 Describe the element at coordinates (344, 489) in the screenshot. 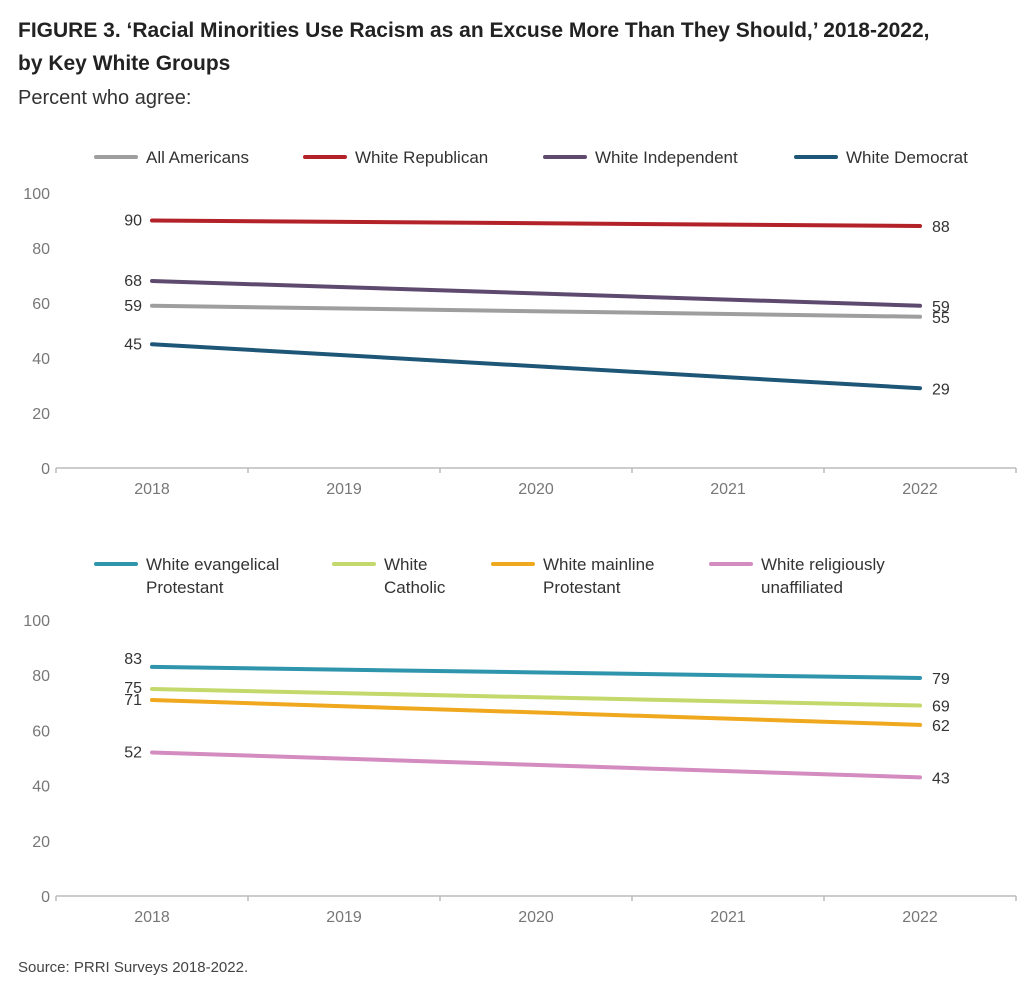

I see `x-tick-label-0-1: 2019` at that location.